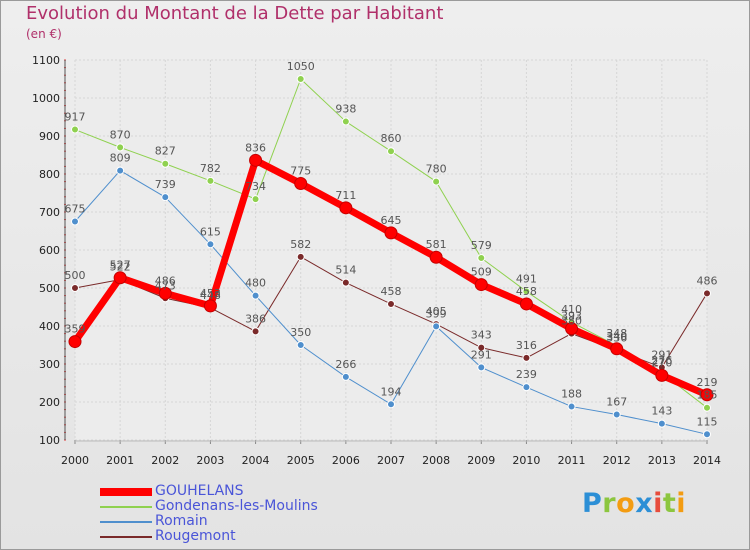 The width and height of the screenshot is (750, 550). Describe the element at coordinates (49, 364) in the screenshot. I see `y-tick-label: 300` at that location.